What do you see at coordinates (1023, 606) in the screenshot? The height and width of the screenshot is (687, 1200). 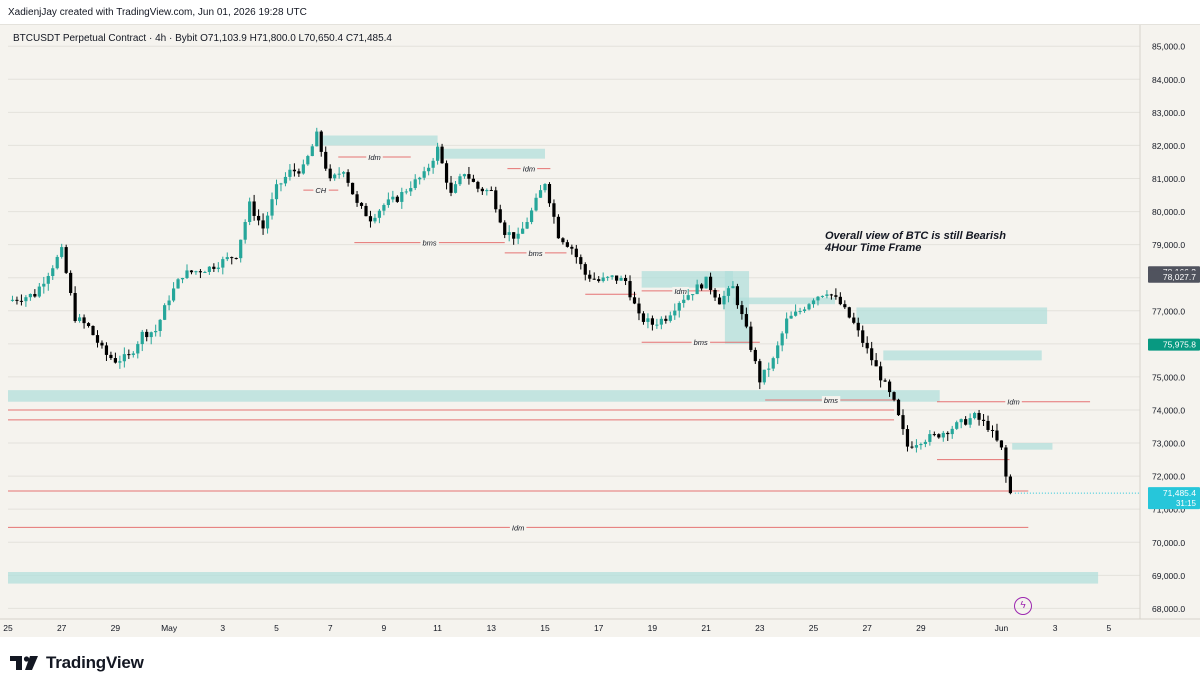 I see `flash-icon: ϟ` at bounding box center [1023, 606].